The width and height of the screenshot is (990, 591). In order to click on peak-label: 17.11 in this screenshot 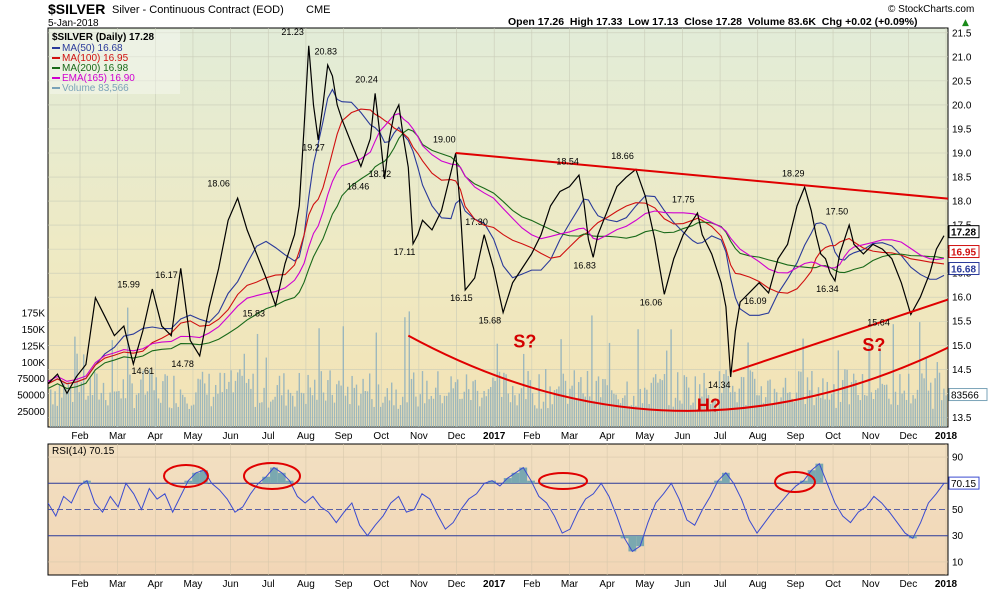, I will do `click(405, 252)`.